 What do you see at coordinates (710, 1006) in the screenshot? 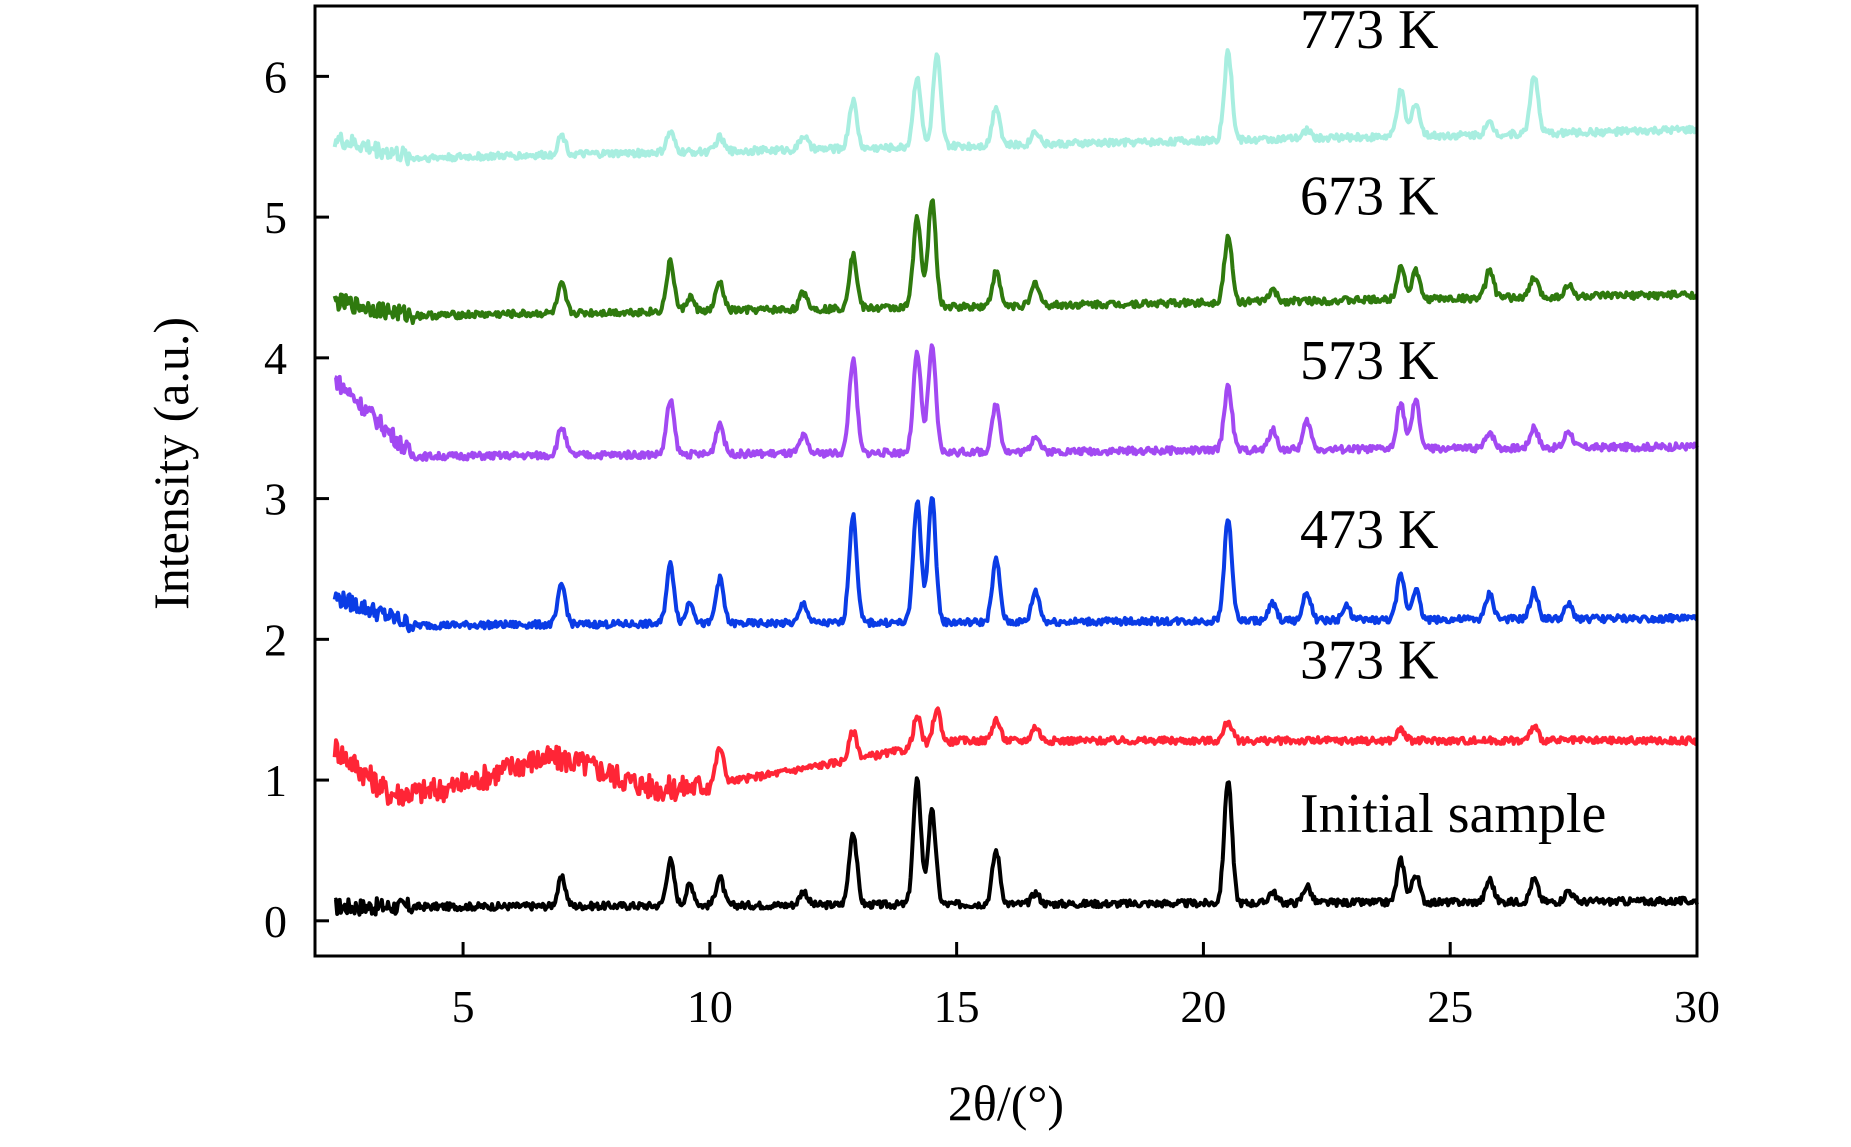
I see `x-tick-label: 10` at bounding box center [710, 1006].